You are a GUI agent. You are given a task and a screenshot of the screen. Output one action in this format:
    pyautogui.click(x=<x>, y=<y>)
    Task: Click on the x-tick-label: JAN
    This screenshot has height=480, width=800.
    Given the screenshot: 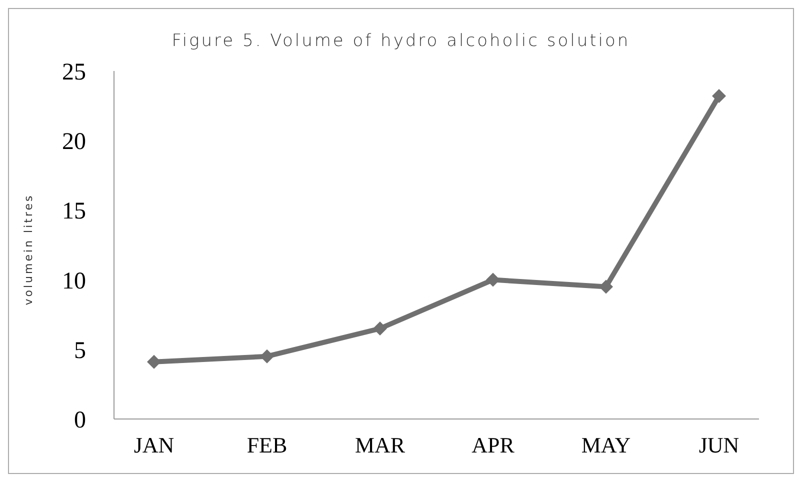 What is the action you would take?
    pyautogui.click(x=154, y=445)
    